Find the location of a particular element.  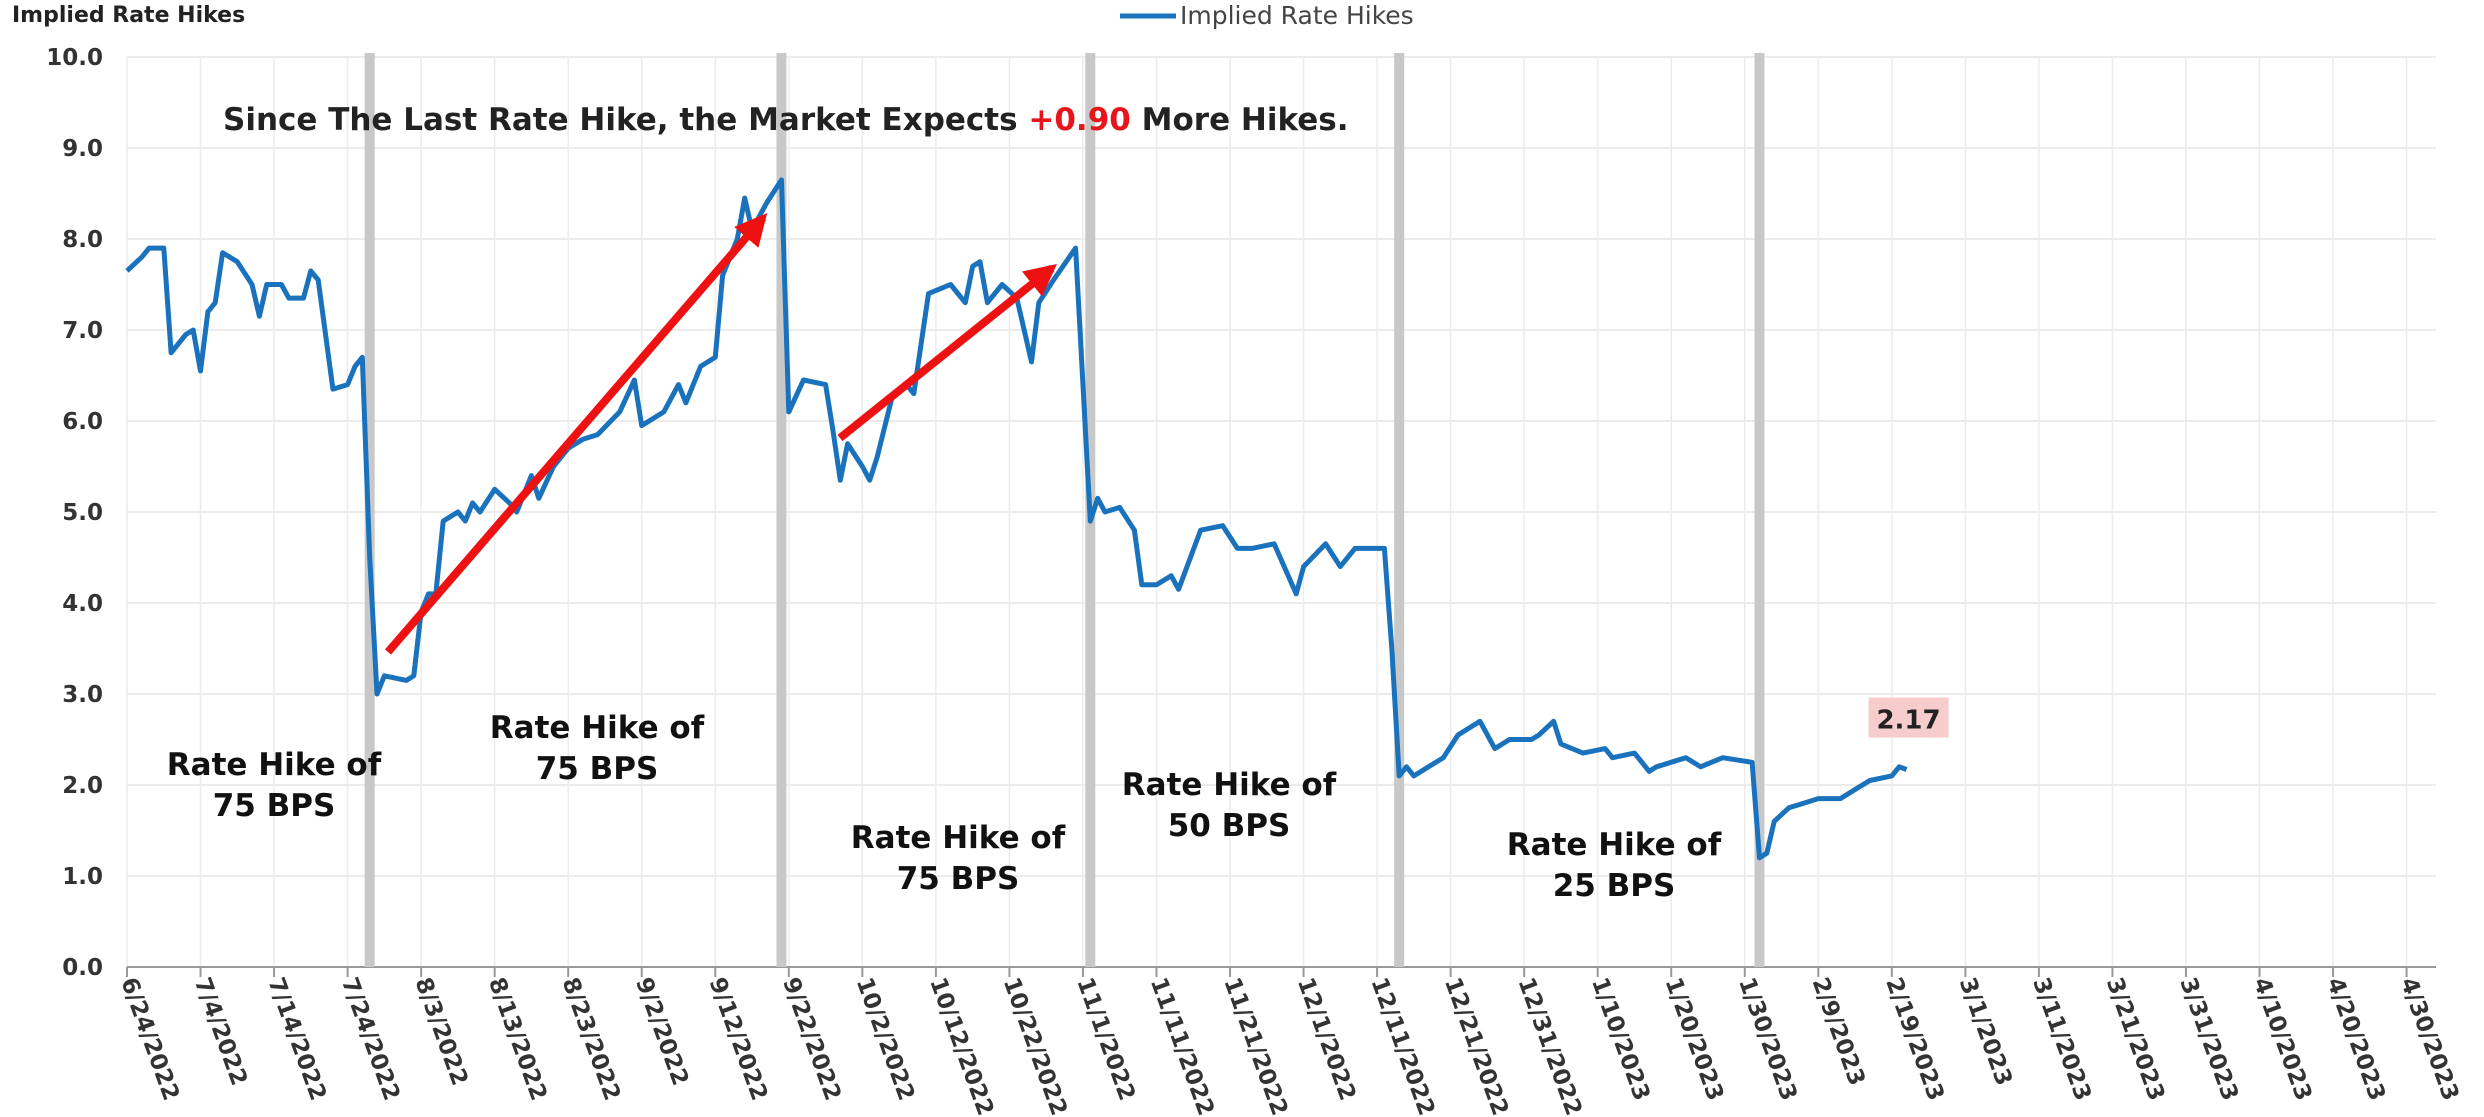

x-tick-label: 9/2/2022 is located at coordinates (661, 1031).